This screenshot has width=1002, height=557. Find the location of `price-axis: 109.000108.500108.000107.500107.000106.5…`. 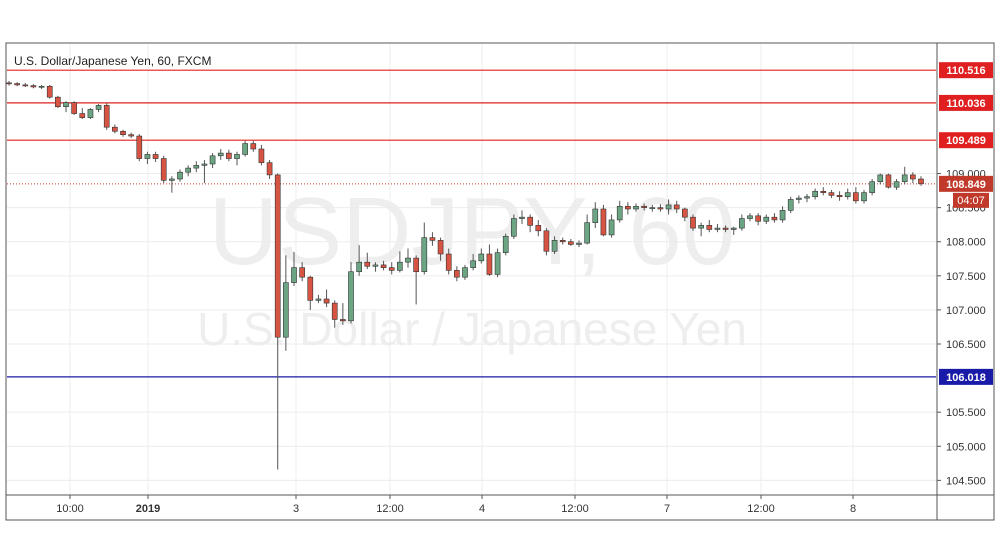

price-axis: 109.000108.500108.000107.500107.000106.5… is located at coordinates (961, 328).